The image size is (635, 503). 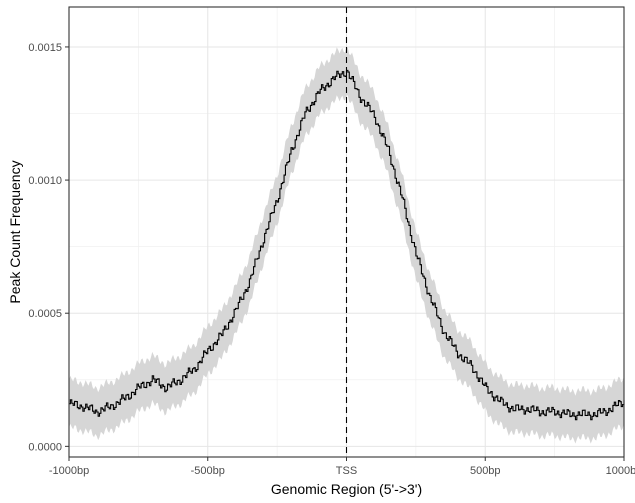 What do you see at coordinates (45, 447) in the screenshot?
I see `y-tick-label: 0.0000` at bounding box center [45, 447].